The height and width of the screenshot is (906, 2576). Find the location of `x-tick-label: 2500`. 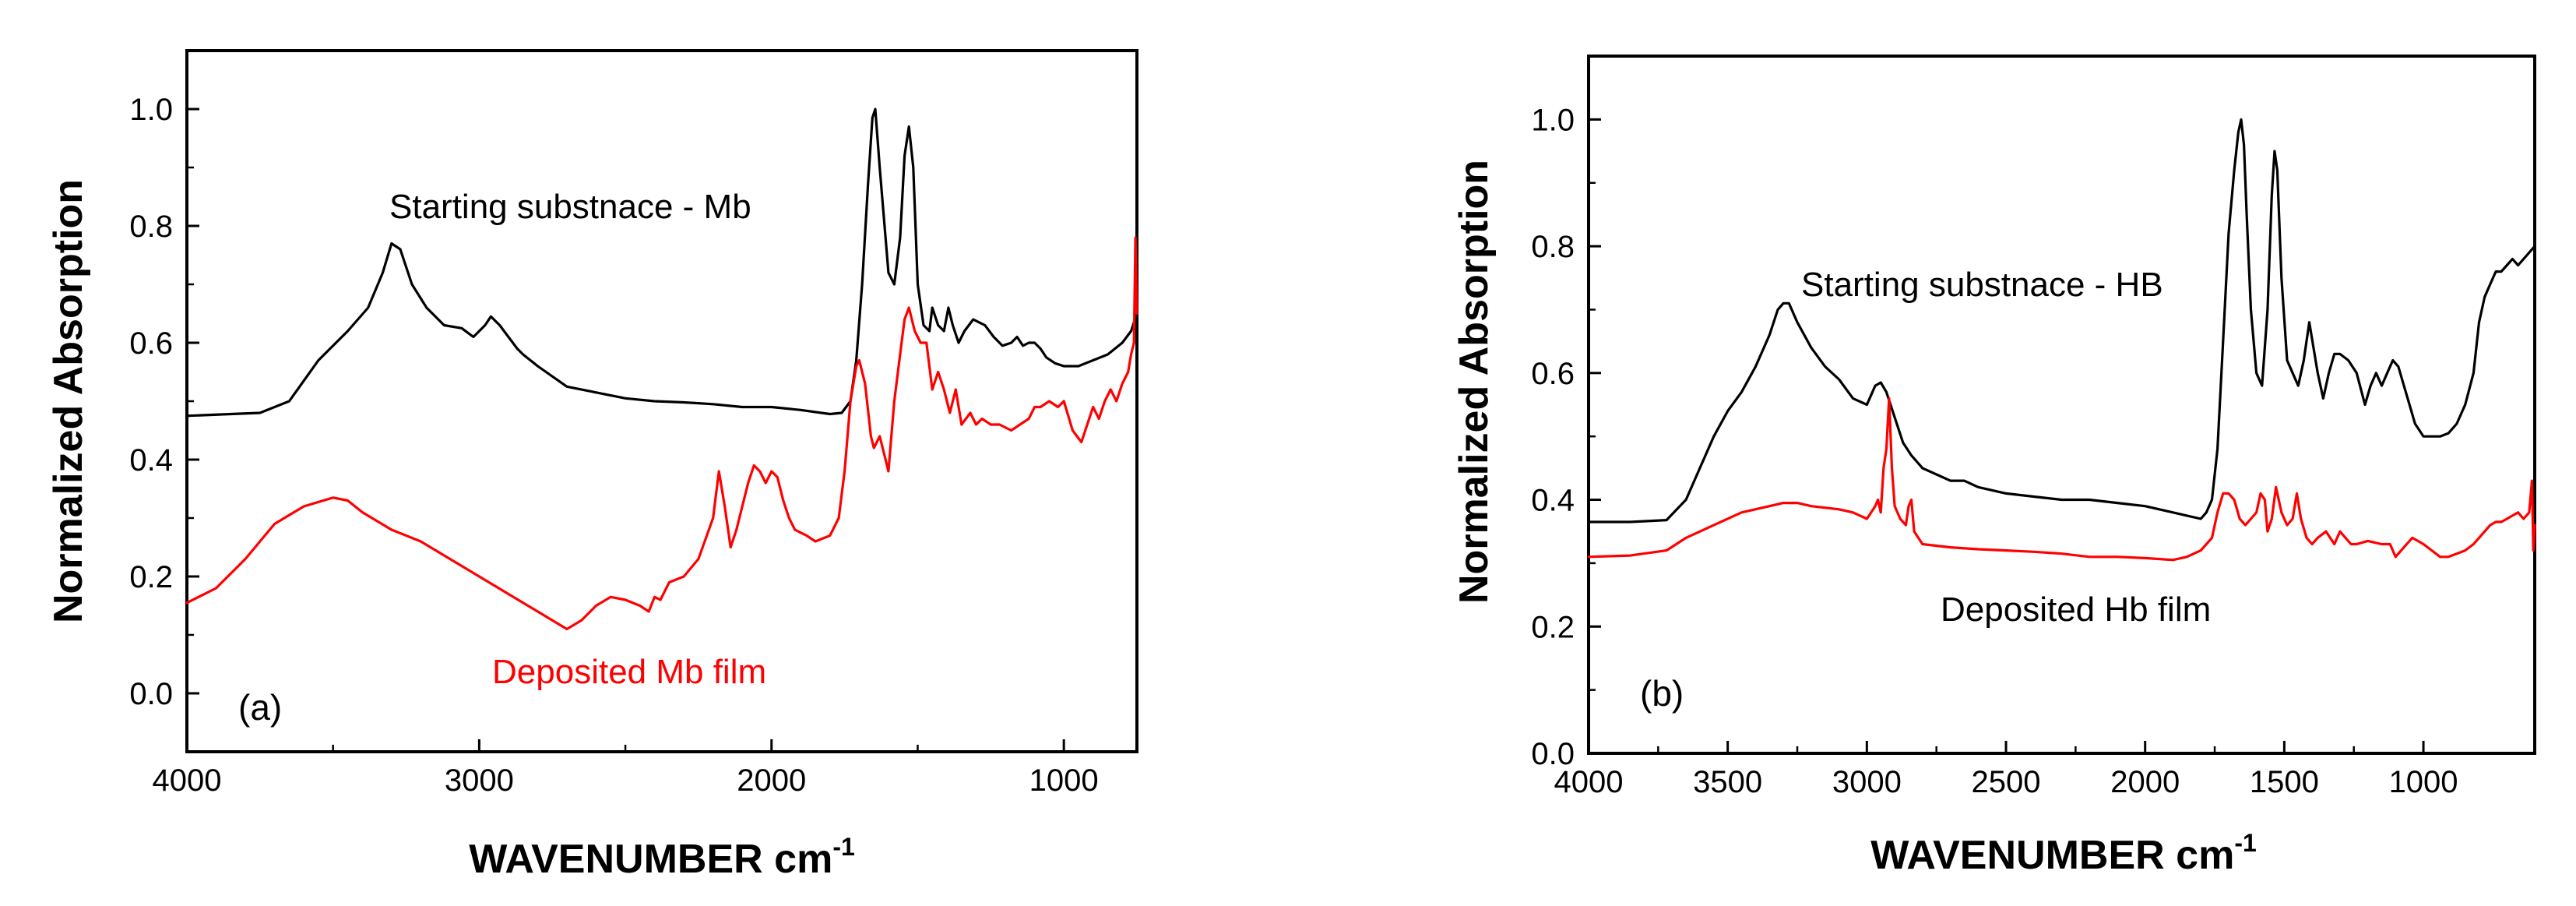

x-tick-label: 2500 is located at coordinates (2006, 782).